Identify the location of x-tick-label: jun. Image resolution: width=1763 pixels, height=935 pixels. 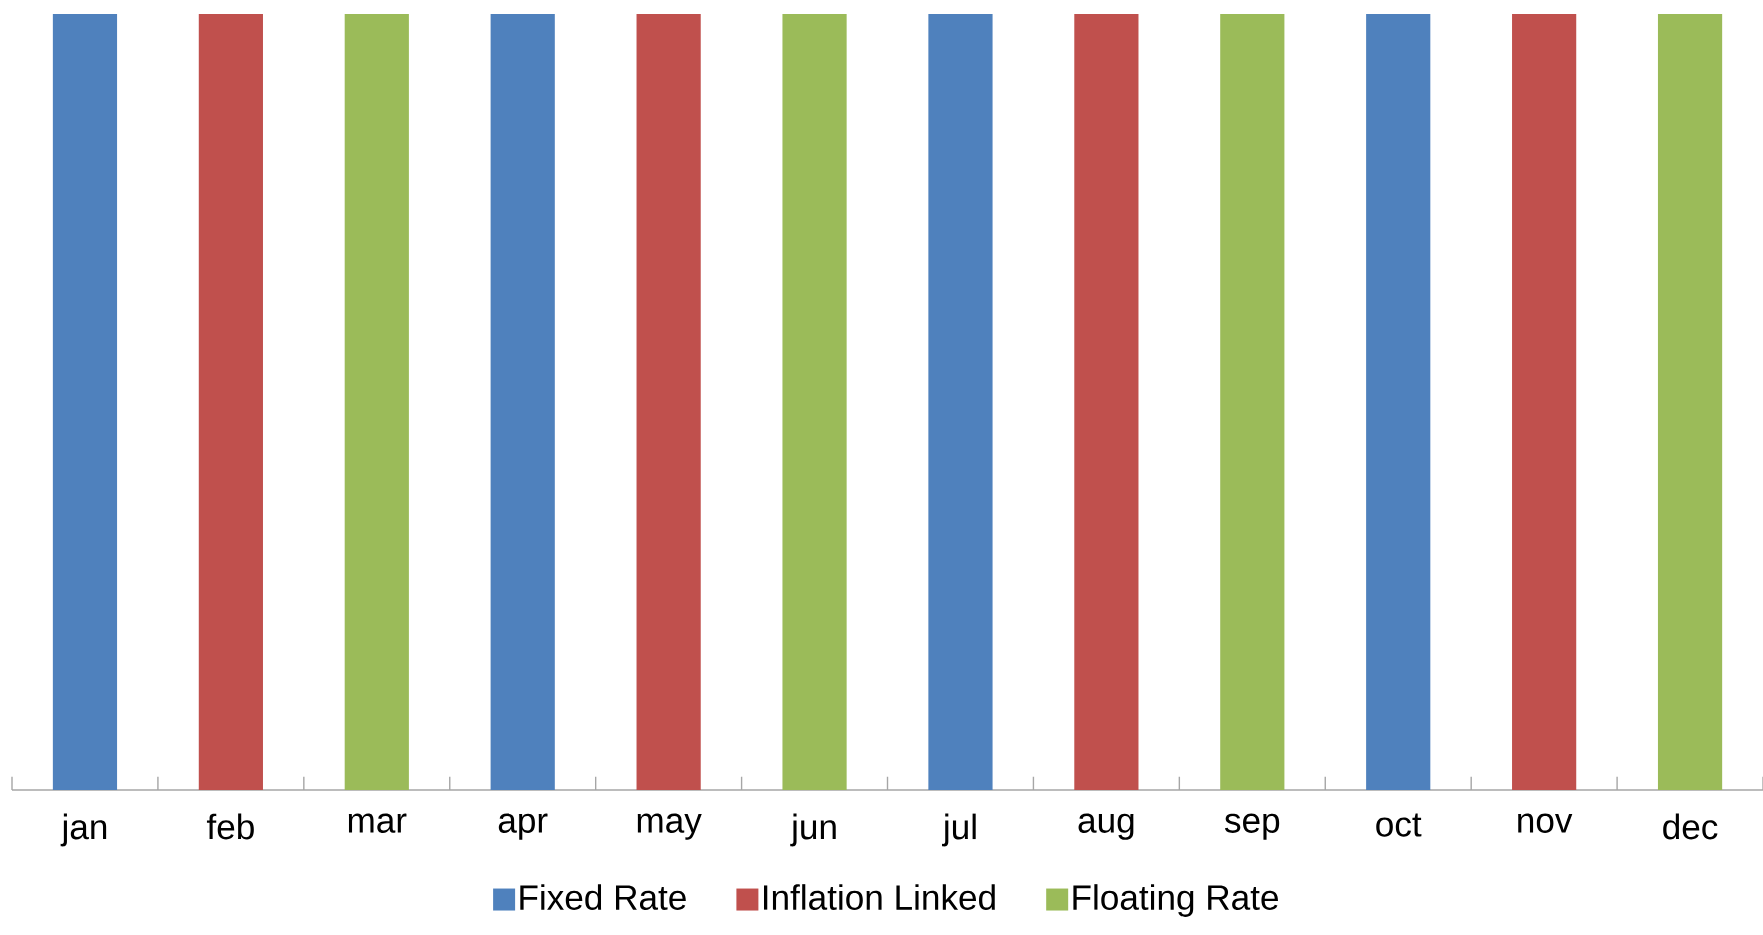
(813, 830).